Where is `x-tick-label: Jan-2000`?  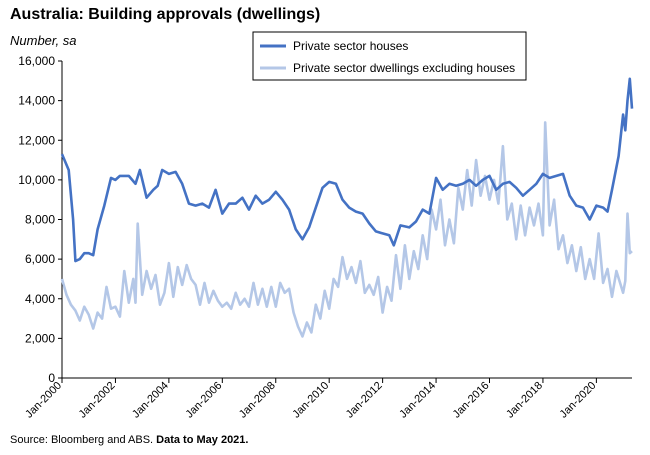 x-tick-label: Jan-2000 is located at coordinates (43, 400).